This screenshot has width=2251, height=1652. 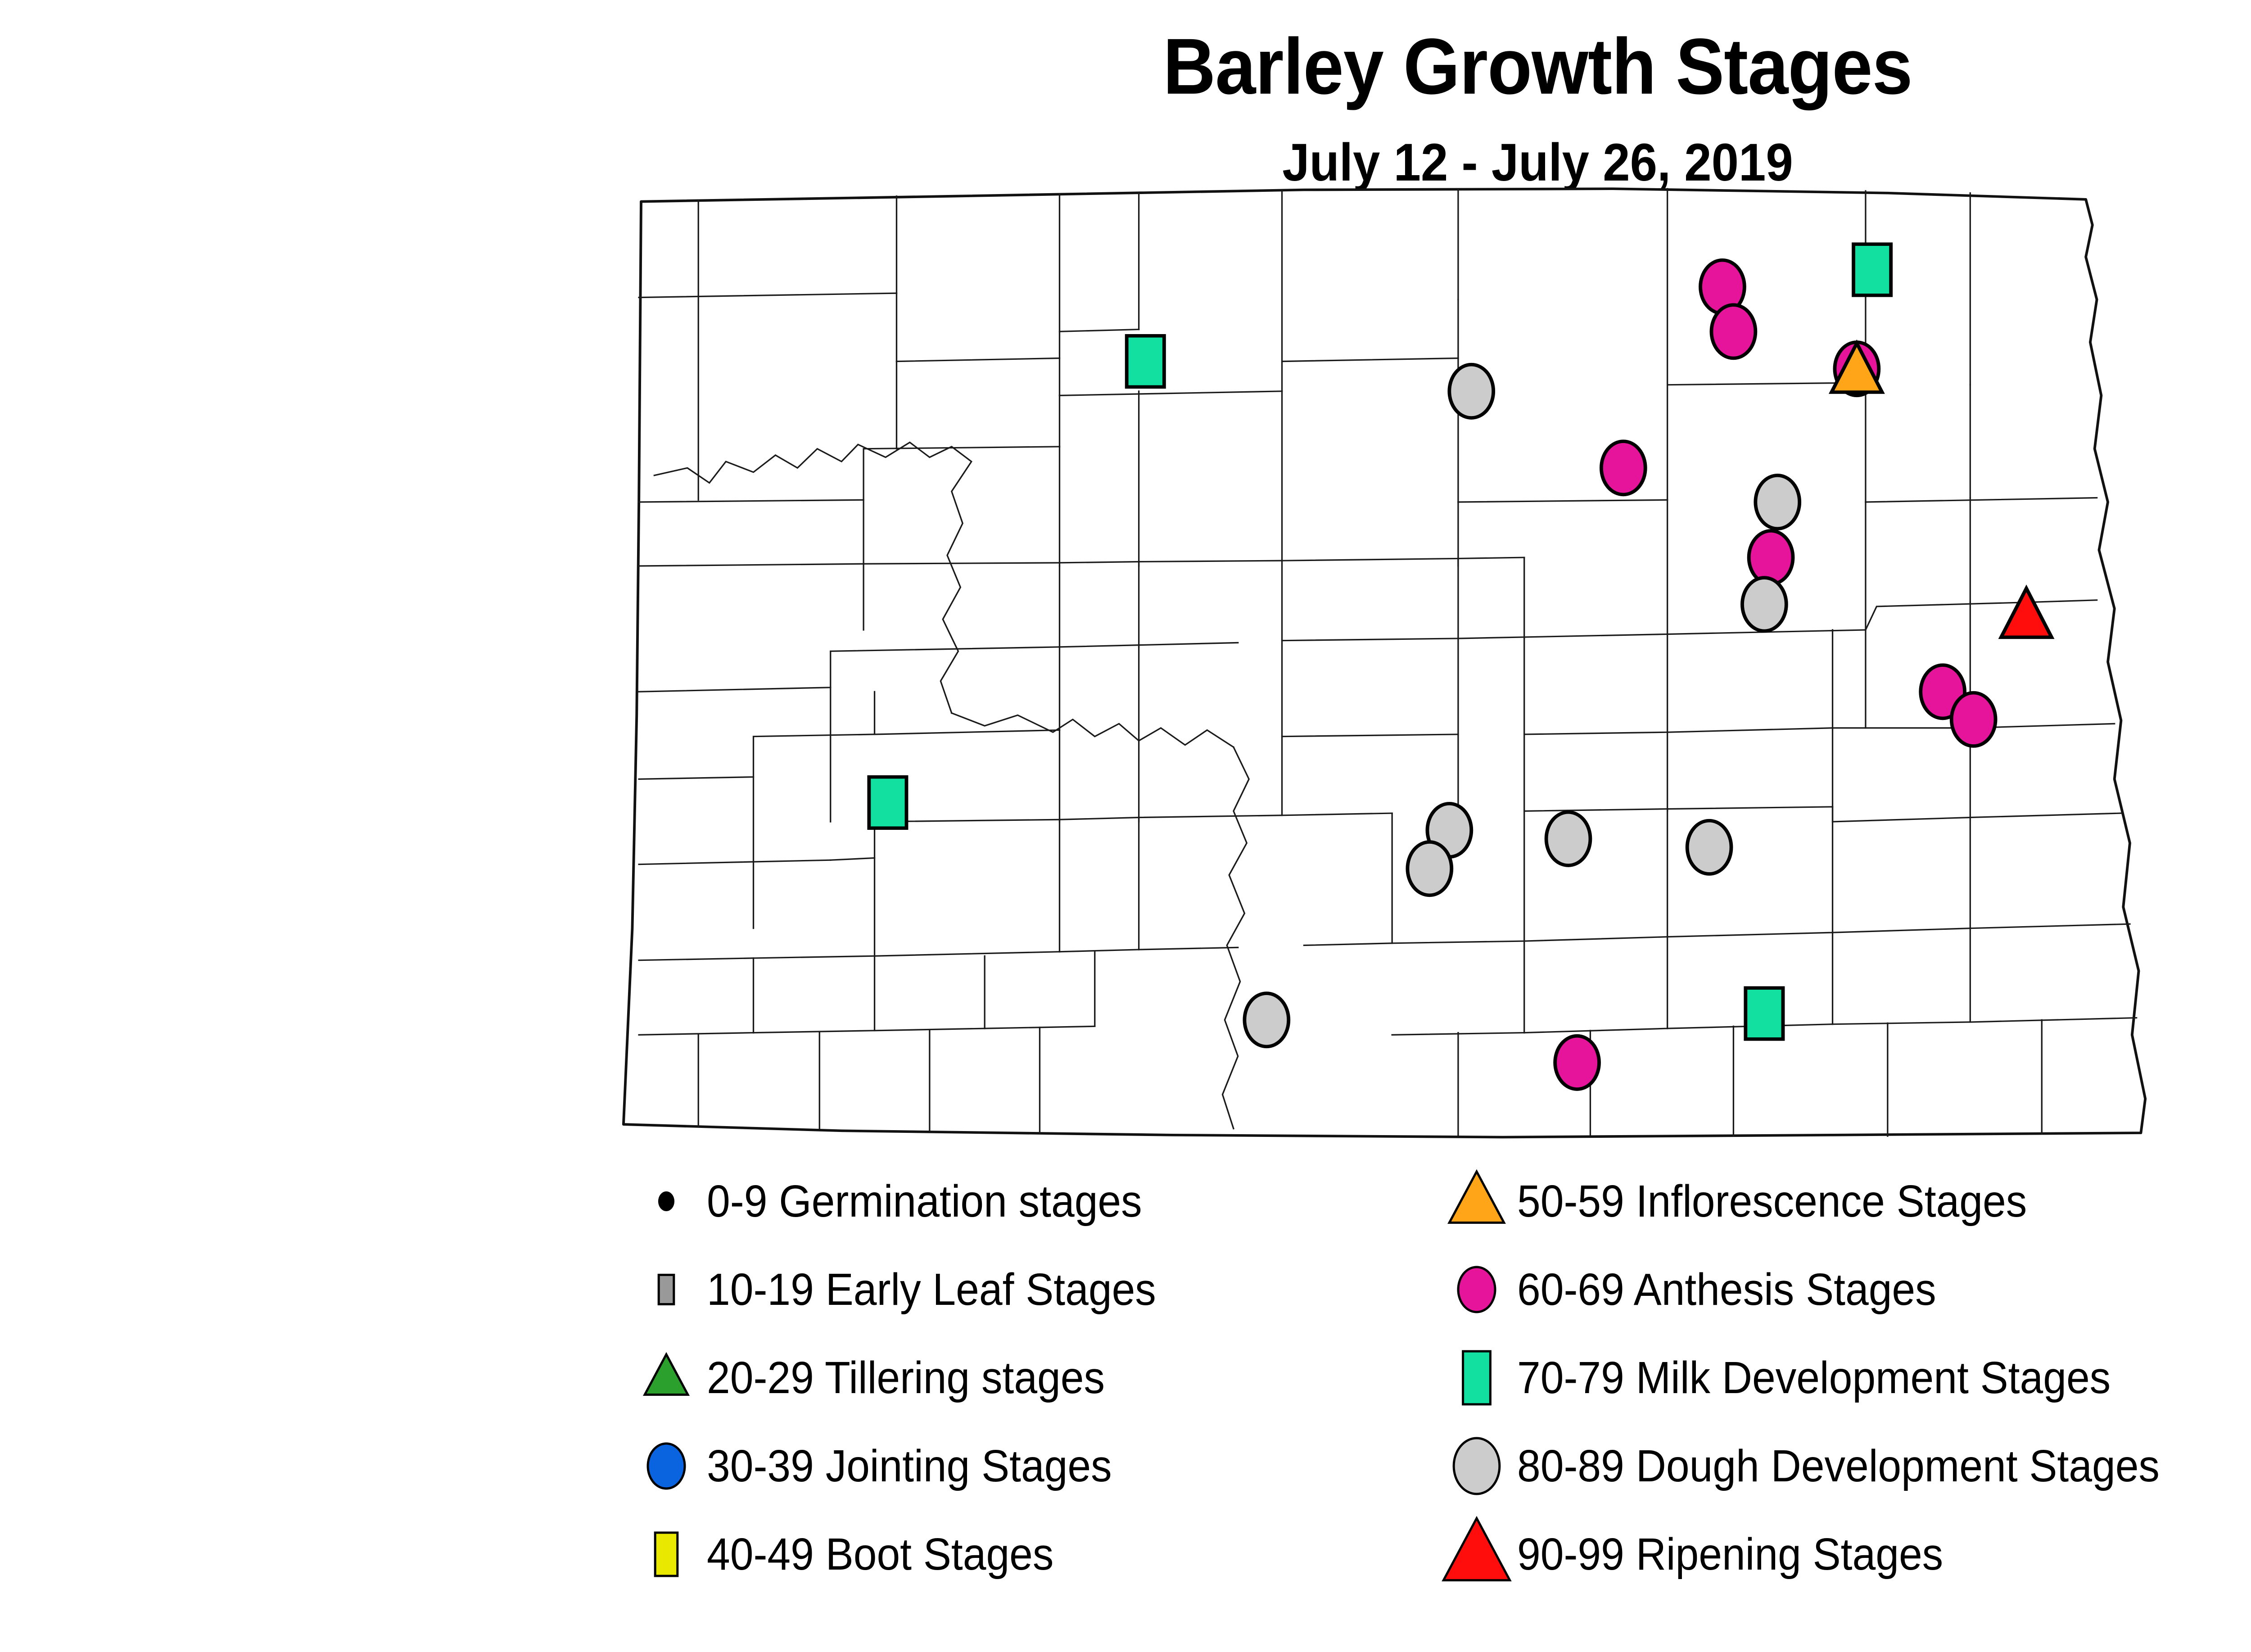 I want to click on legend-item-germination: 0-9 Germination stages, so click(x=964, y=1201).